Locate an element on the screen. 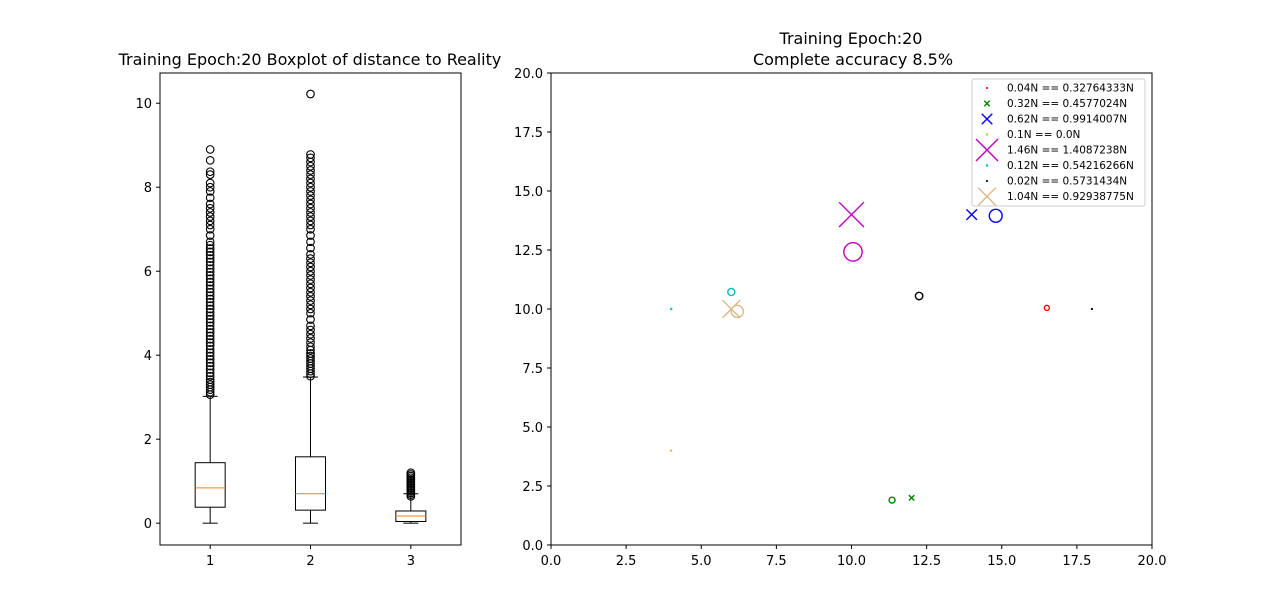  scatter-x-tick-label: 5.0 is located at coordinates (701, 561).